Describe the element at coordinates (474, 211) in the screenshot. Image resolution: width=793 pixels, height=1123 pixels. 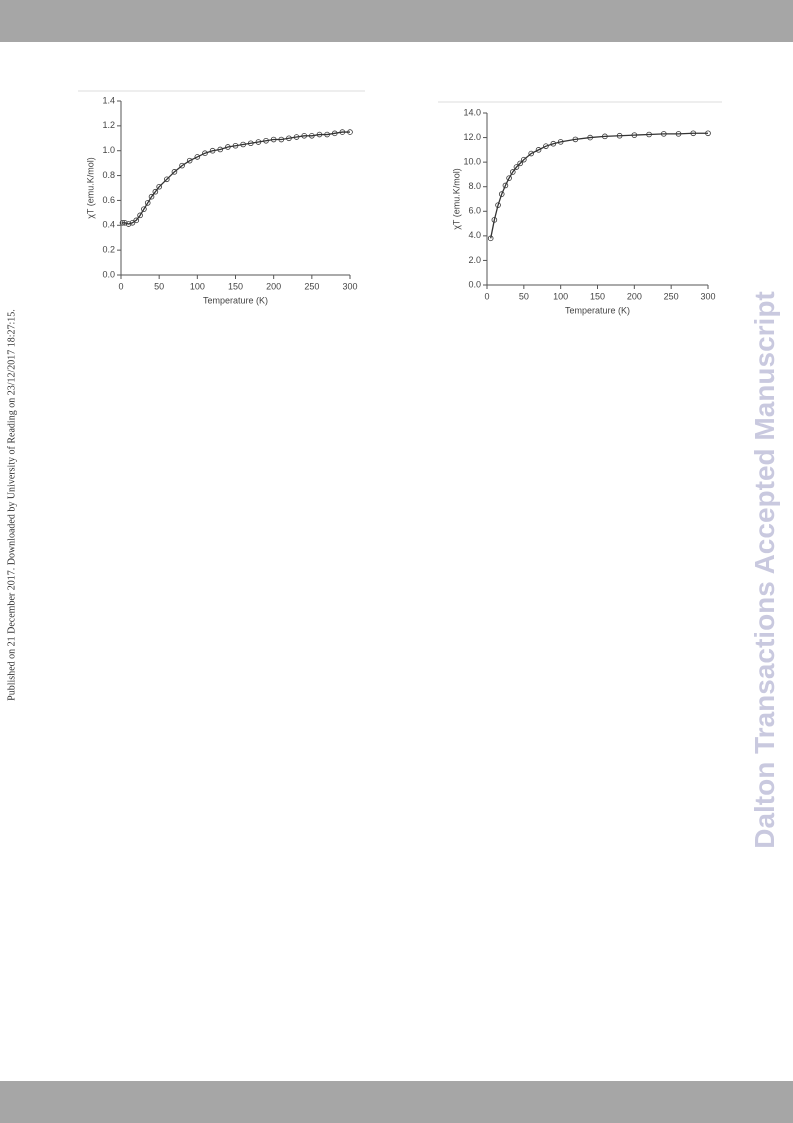
I see `y-tick-label: 6.0` at that location.